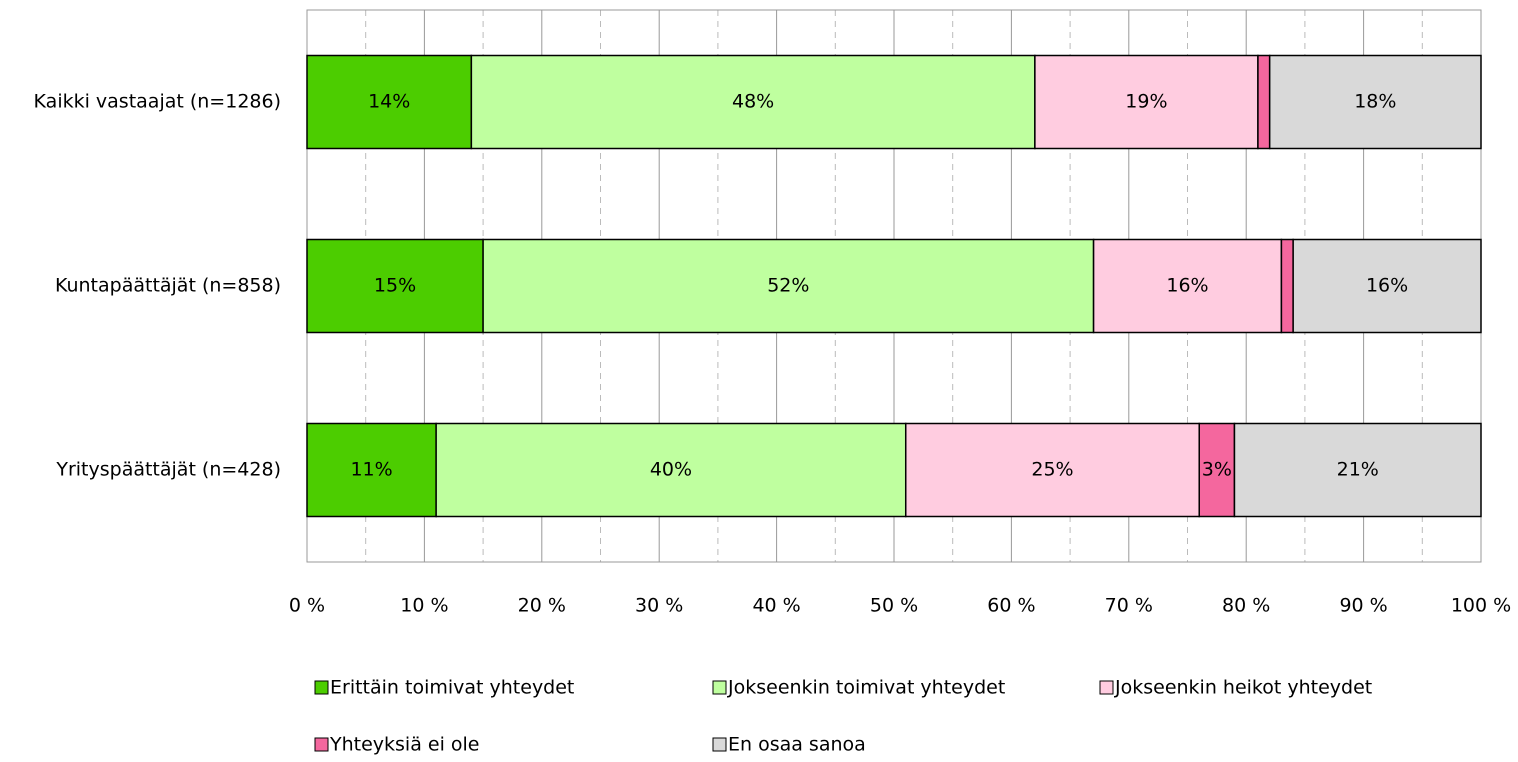 The image size is (1518, 762). What do you see at coordinates (1129, 606) in the screenshot?
I see `x-tick-label: 70 %` at bounding box center [1129, 606].